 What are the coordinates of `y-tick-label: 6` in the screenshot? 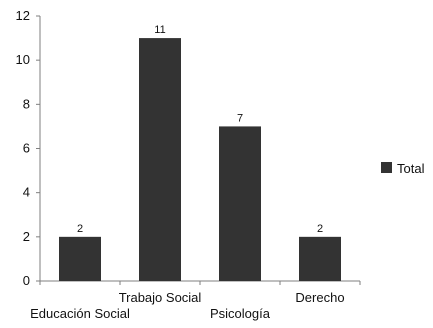 It's located at (26, 148).